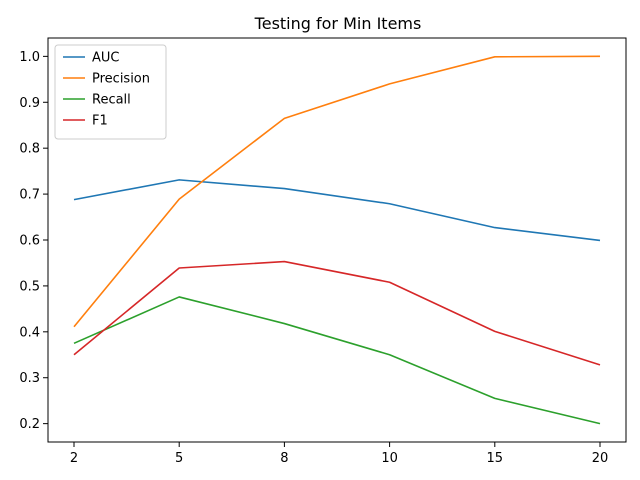  I want to click on x-tick-label: 8, so click(284, 458).